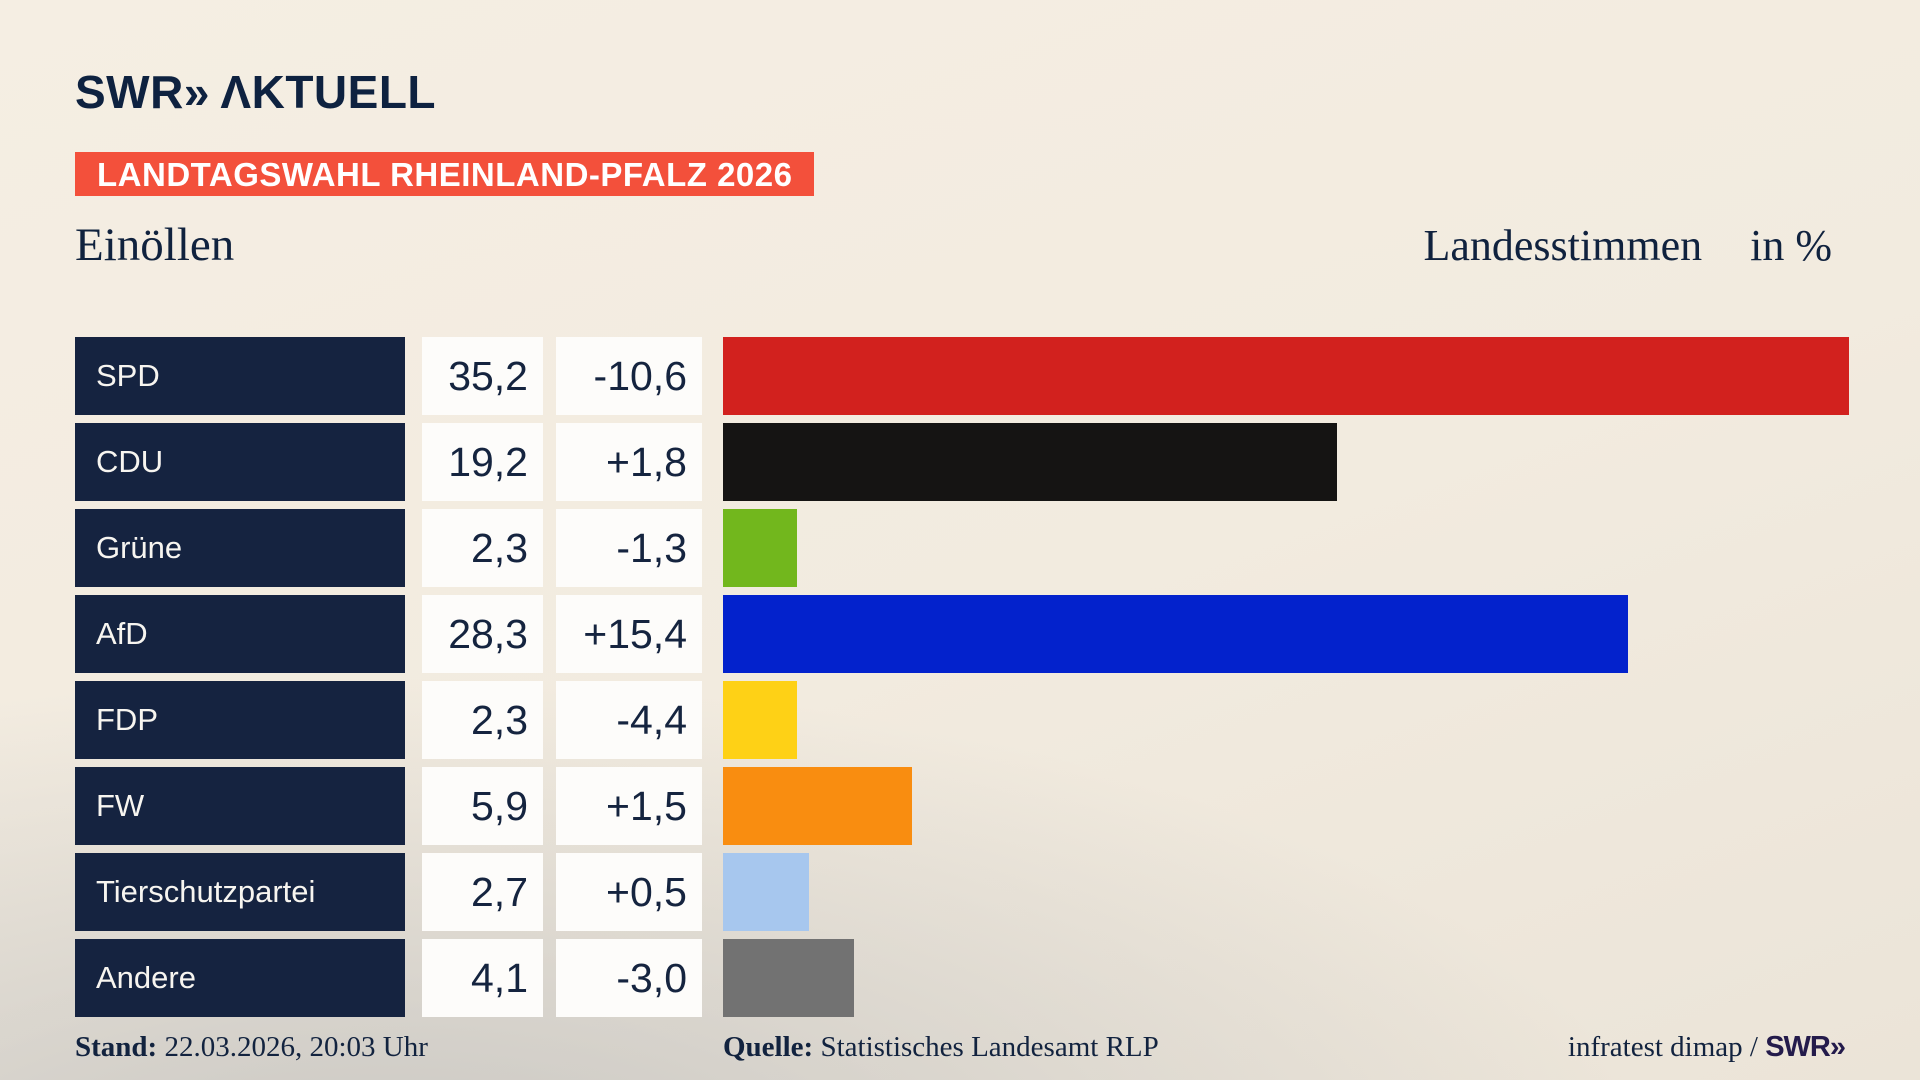 The height and width of the screenshot is (1080, 1920). What do you see at coordinates (292, 1047) in the screenshot?
I see `stand-value: 22.03.2026, 20:03 Uhr` at bounding box center [292, 1047].